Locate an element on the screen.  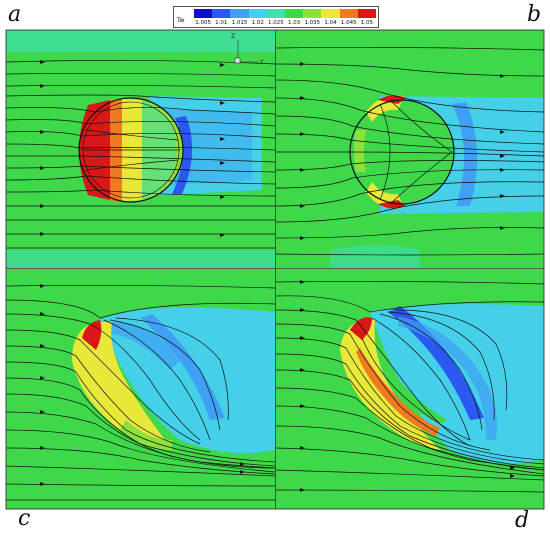
axis-indicator-icon is located at coordinates (246, 52).